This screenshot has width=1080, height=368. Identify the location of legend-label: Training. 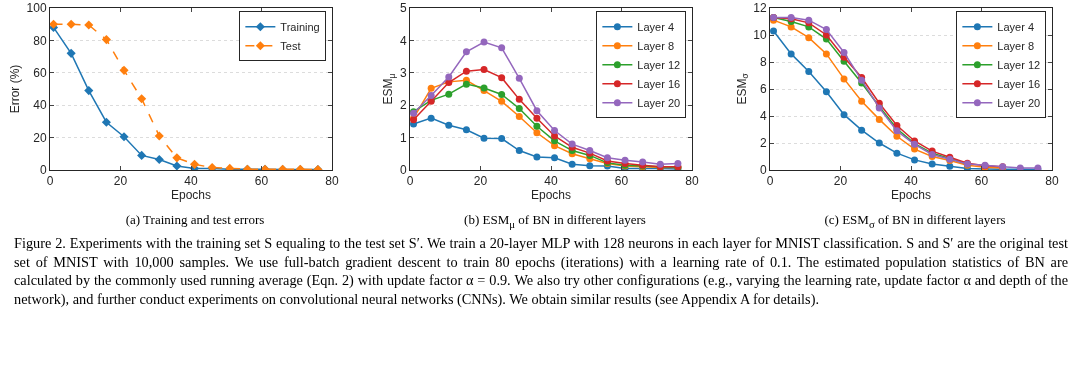
(300, 27).